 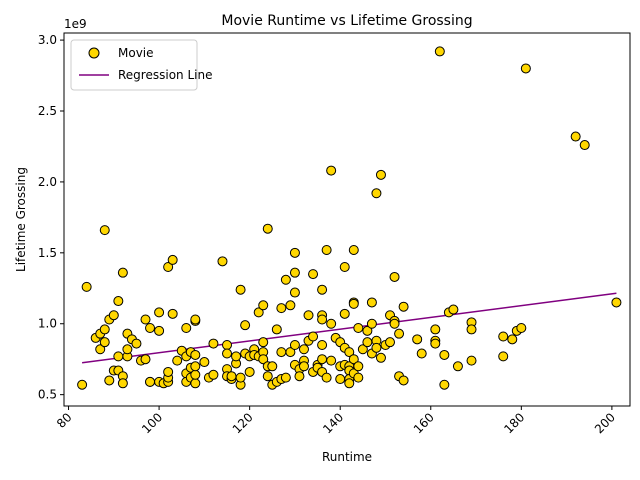 I want to click on y-axis-offset-label: 1e9, so click(x=75, y=24).